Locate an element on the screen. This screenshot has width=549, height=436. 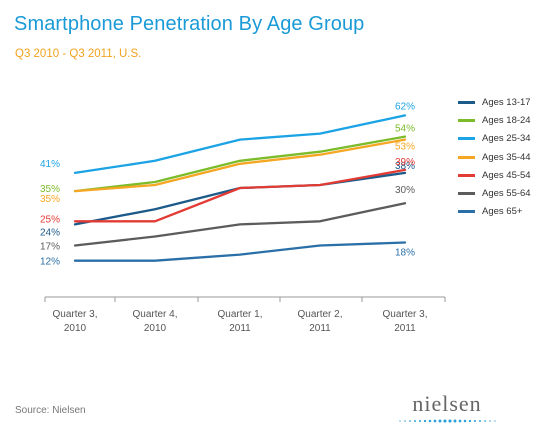
legend-label: Ages 35-44 is located at coordinates (506, 157).